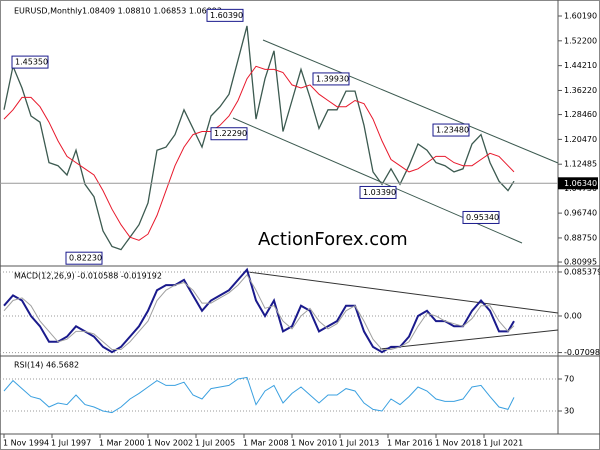  I want to click on y-tick-label: 1.12485, so click(580, 164).